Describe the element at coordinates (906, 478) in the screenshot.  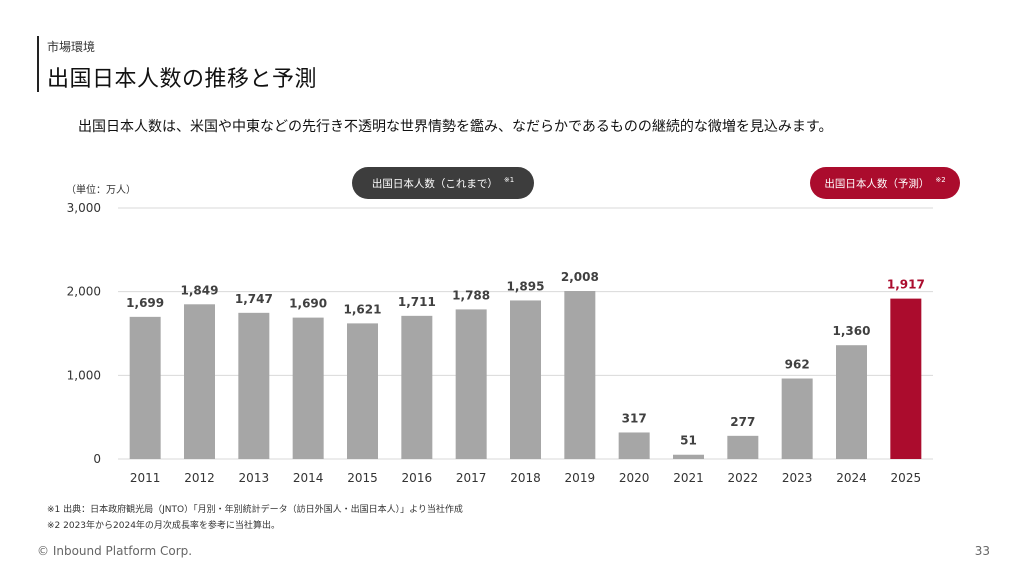
I see `x-tick-label: 2025` at that location.